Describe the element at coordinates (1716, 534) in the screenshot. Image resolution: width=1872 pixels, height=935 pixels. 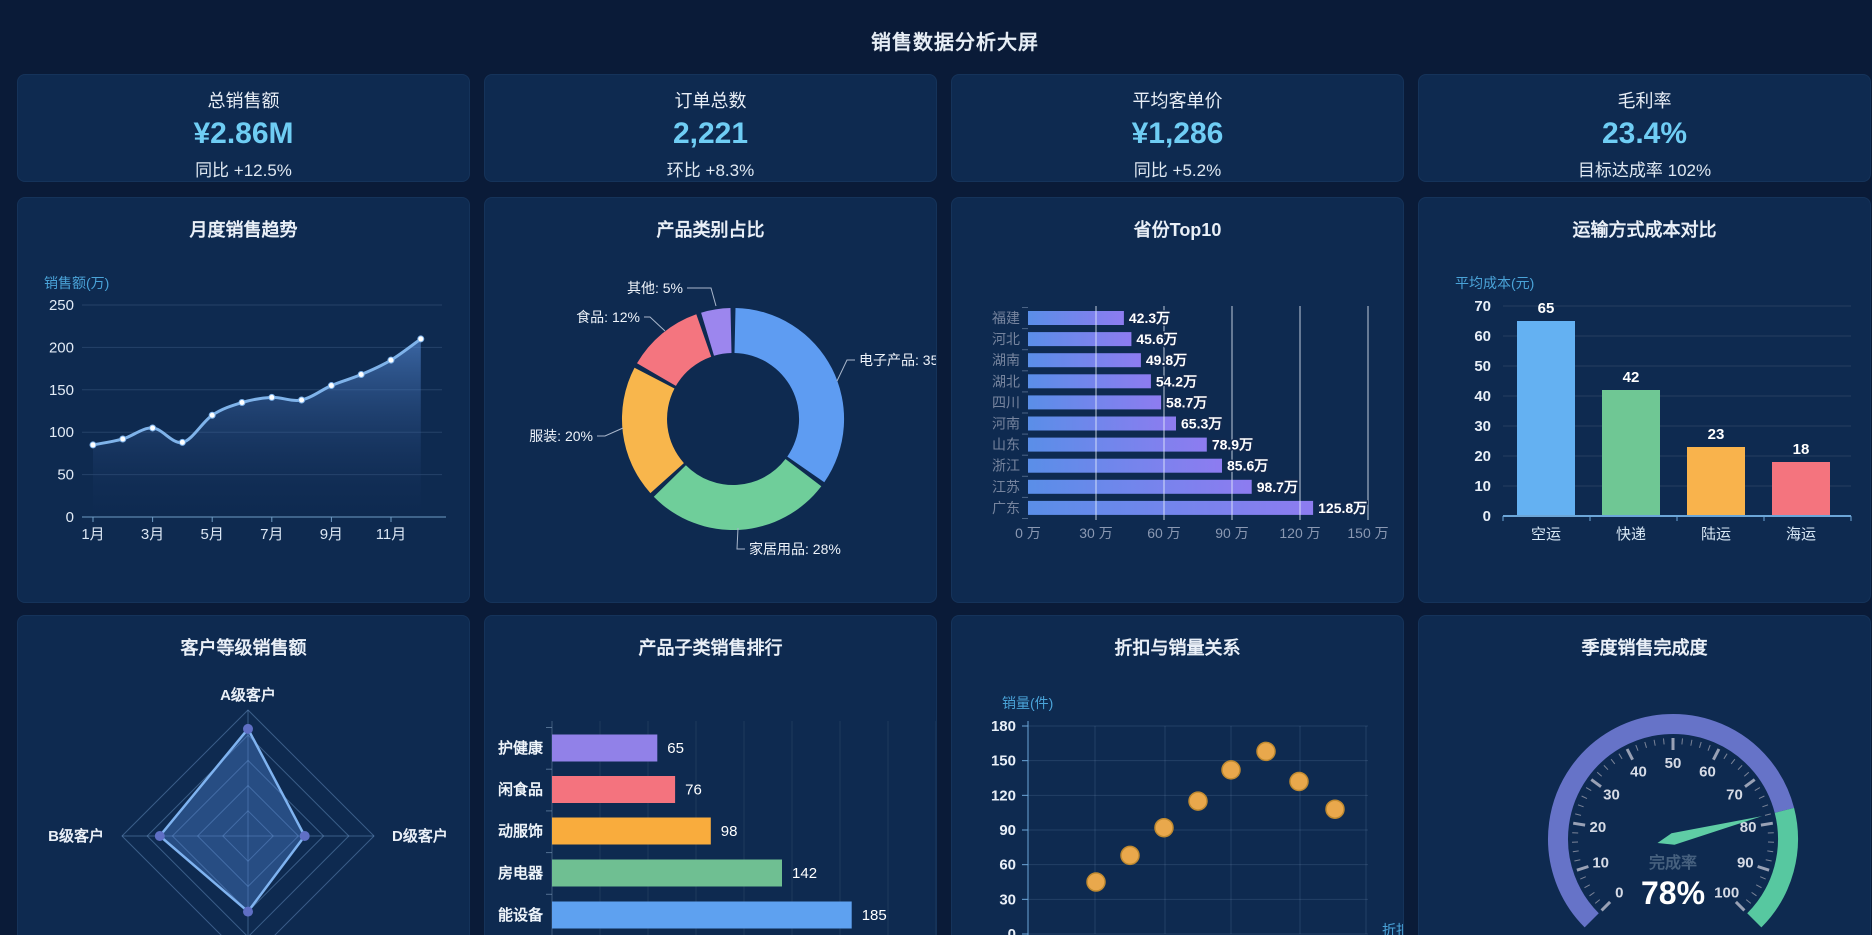
I see `svg-text: 陆运` at that location.